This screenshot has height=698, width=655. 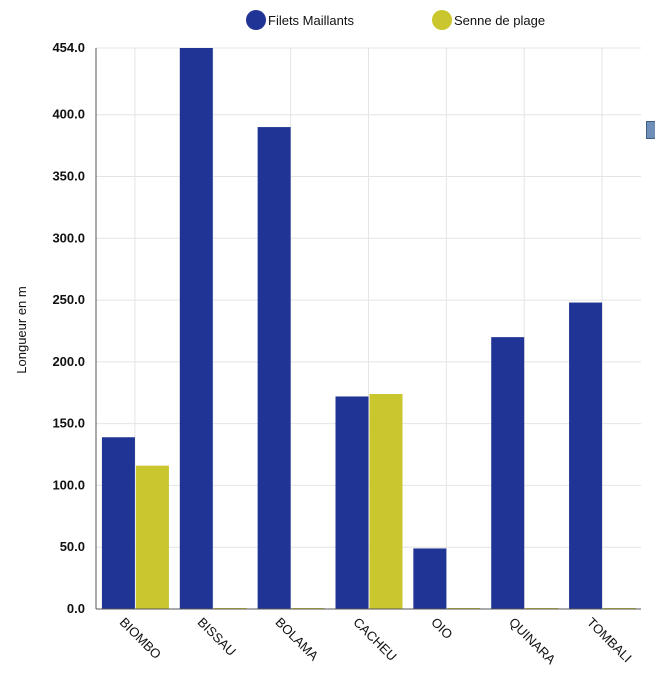 What do you see at coordinates (118, 523) in the screenshot?
I see `bar-filets-maillants-biombo` at bounding box center [118, 523].